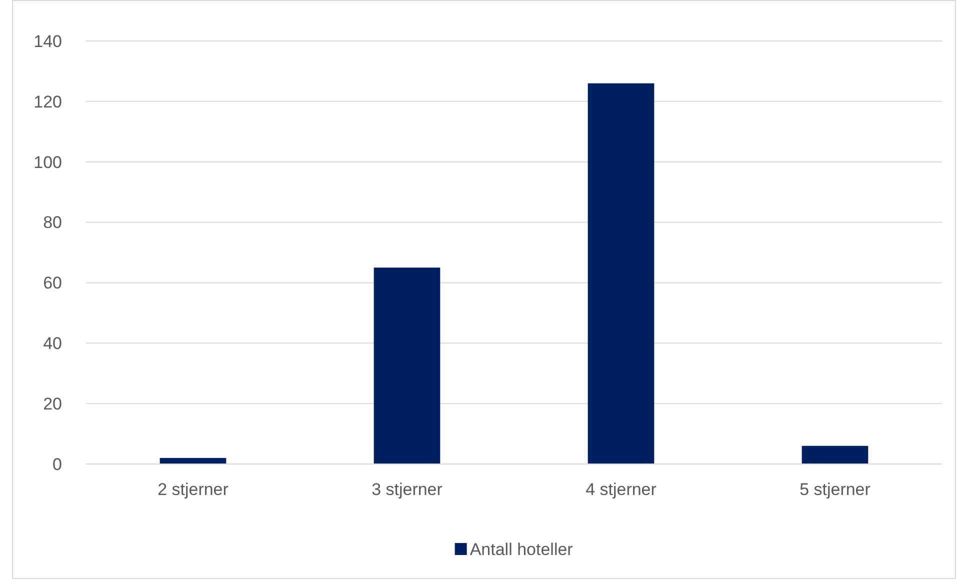 The width and height of the screenshot is (957, 580). Describe the element at coordinates (52, 222) in the screenshot. I see `y-tick-label: 80` at that location.